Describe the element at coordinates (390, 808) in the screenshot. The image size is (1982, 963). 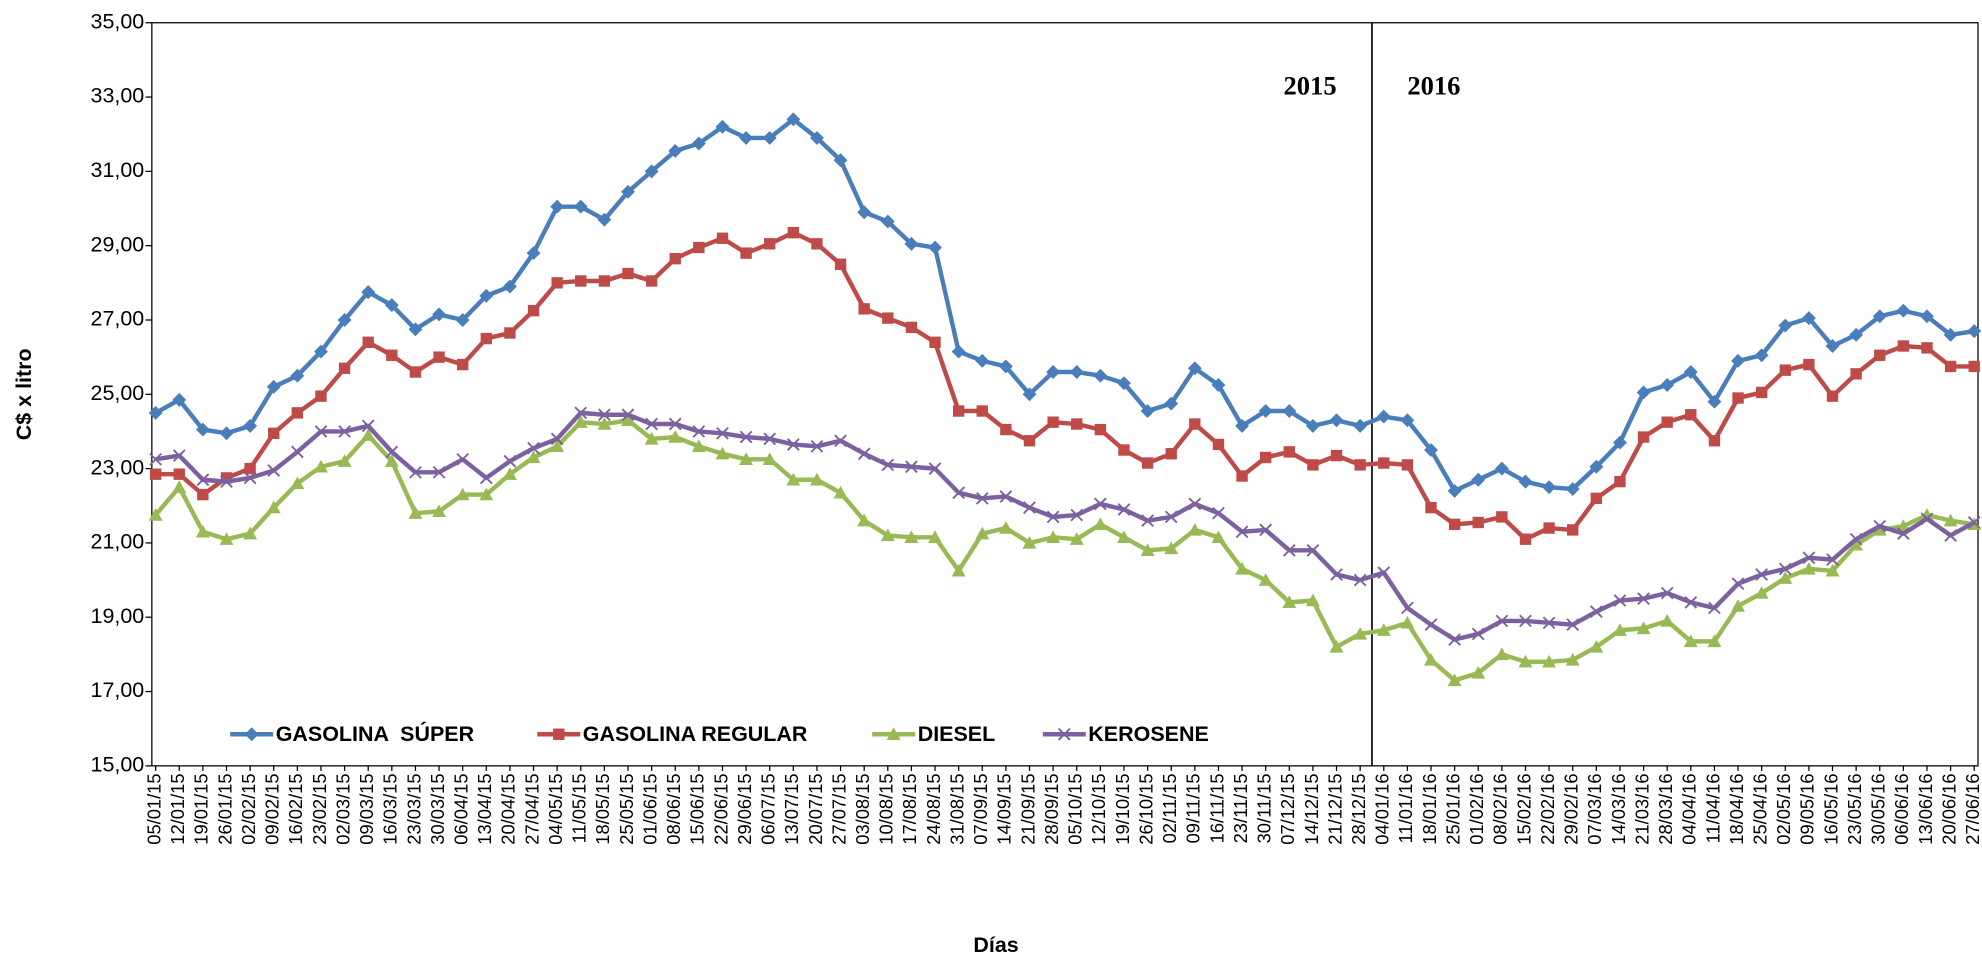
I see `x-tick-label: 16/03/15` at that location.